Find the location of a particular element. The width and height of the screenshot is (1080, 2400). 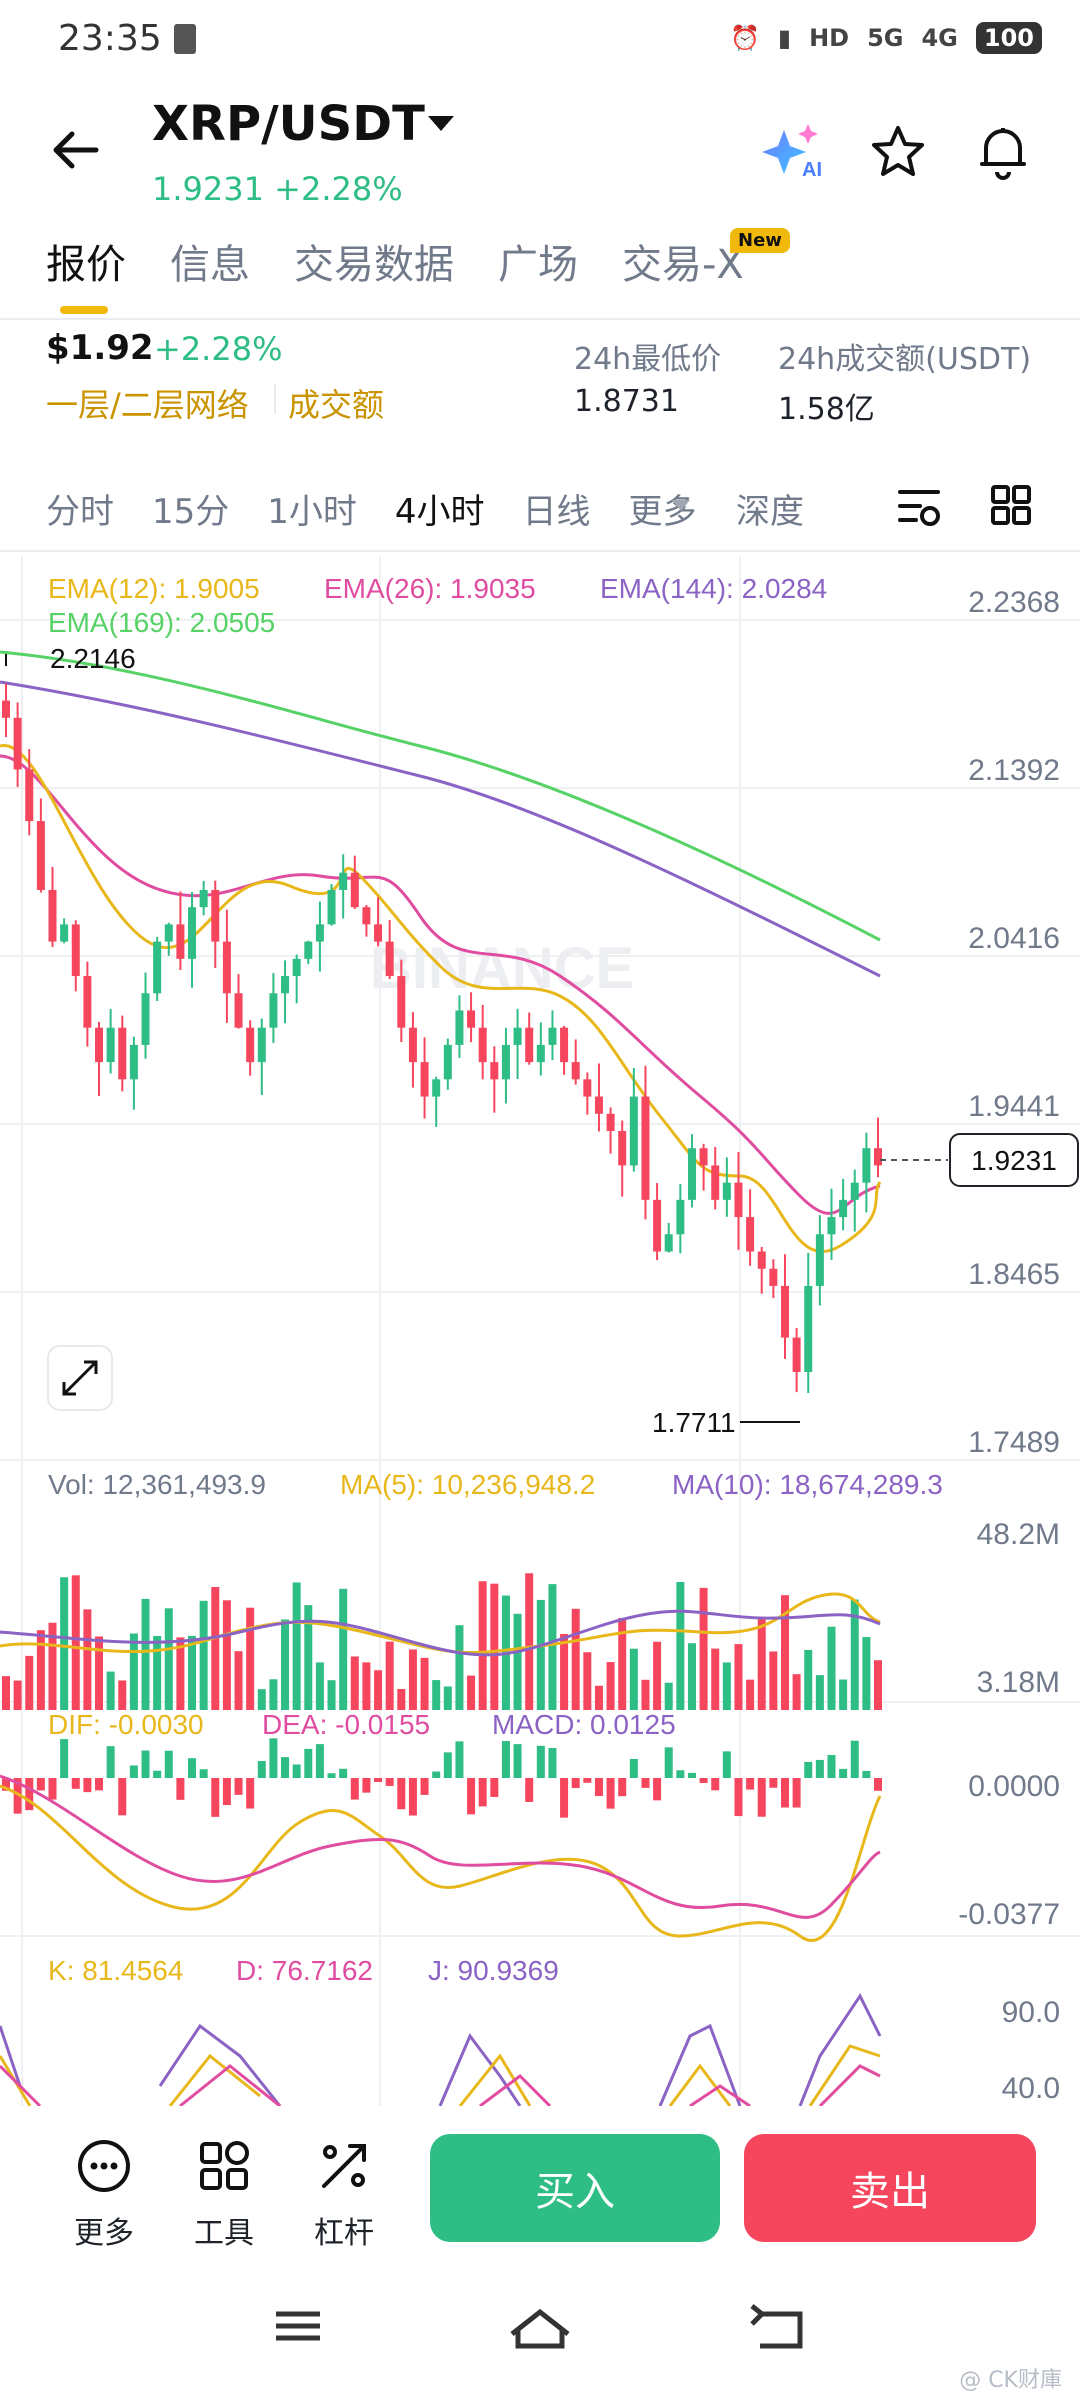

depth-tab: 深度 is located at coordinates (770, 512).